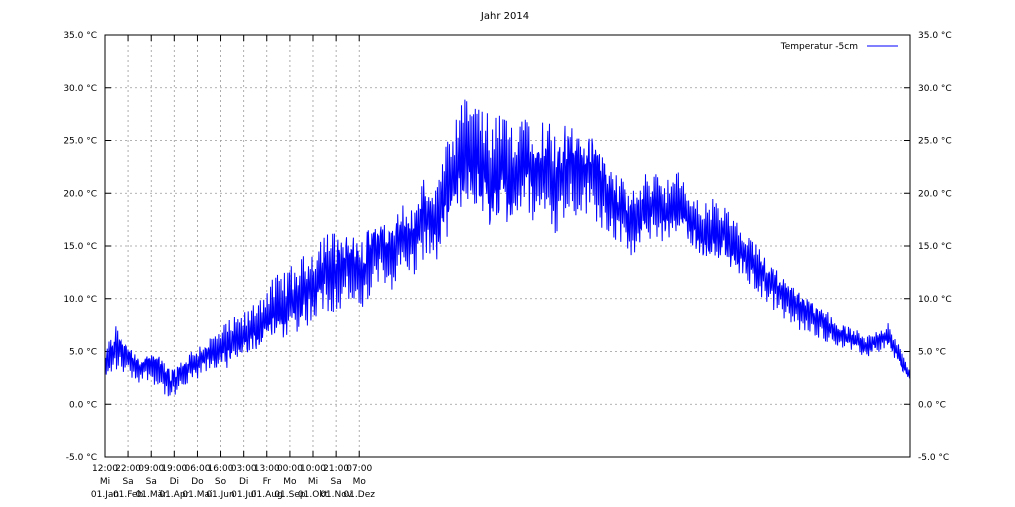 The height and width of the screenshot is (507, 1015). What do you see at coordinates (80, 89) in the screenshot?
I see `y-tick-label-left: 30.0 °C` at bounding box center [80, 89].